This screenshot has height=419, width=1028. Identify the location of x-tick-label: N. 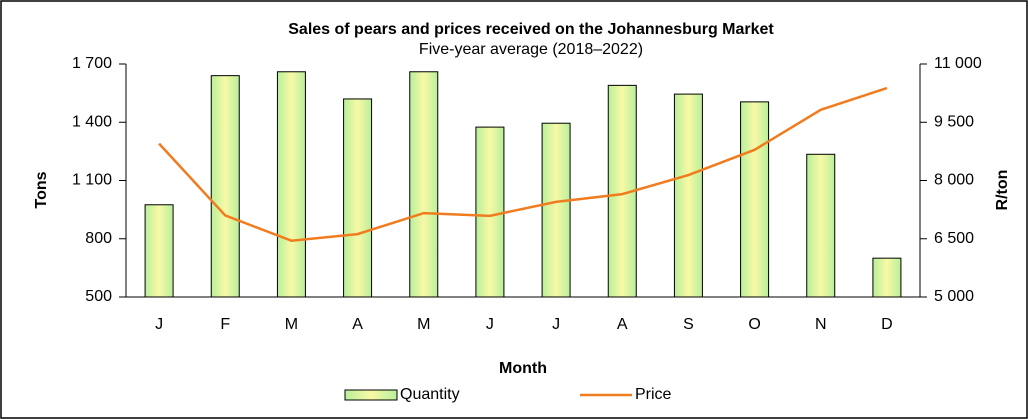
(821, 324).